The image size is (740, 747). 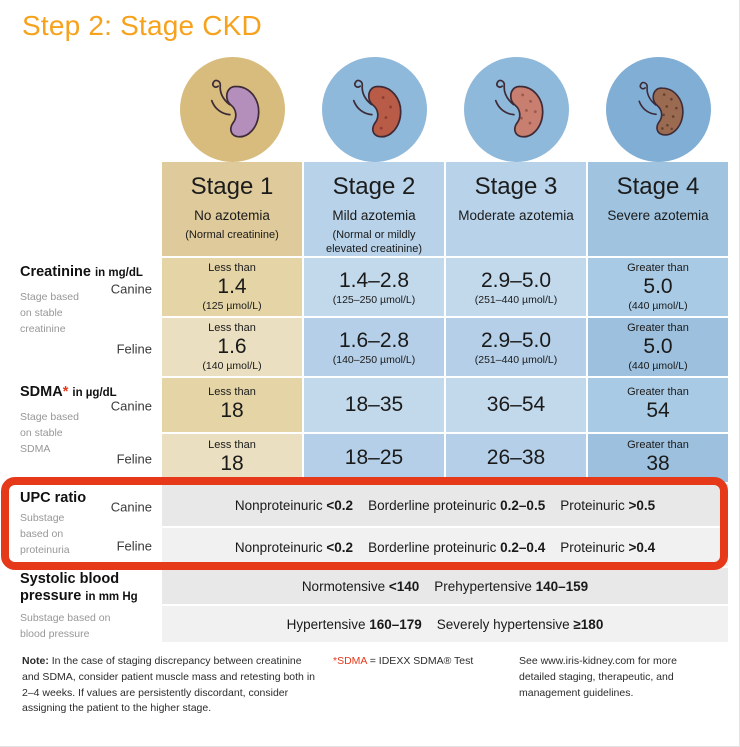 I want to click on kidney-icon-stage3, so click(x=516, y=109).